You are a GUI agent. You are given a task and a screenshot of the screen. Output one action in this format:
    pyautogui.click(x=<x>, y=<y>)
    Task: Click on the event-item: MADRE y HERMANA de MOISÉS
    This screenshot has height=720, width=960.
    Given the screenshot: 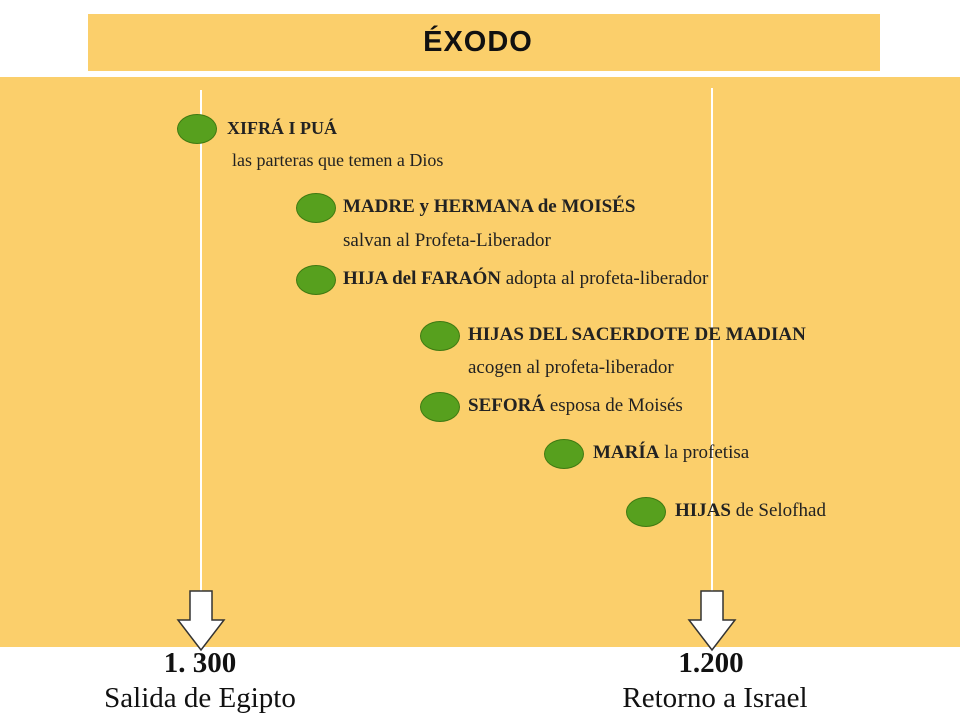 What is the action you would take?
    pyautogui.click(x=489, y=206)
    